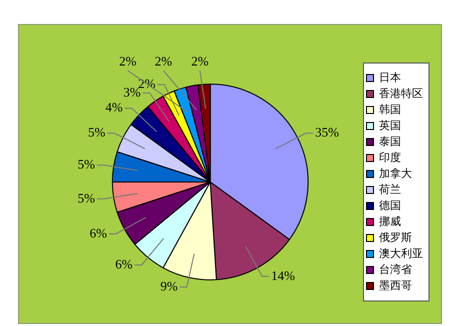 This screenshot has width=451, height=326. I want to click on legend-label: 泰国, so click(390, 142).